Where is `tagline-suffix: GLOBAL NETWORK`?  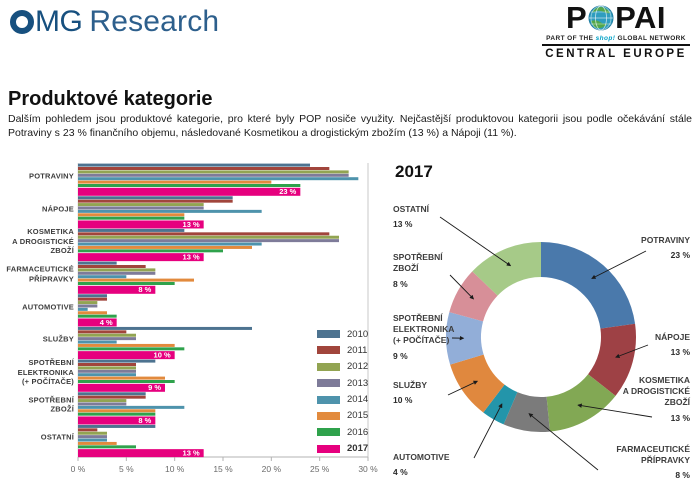
tagline-suffix: GLOBAL NETWORK is located at coordinates (651, 38).